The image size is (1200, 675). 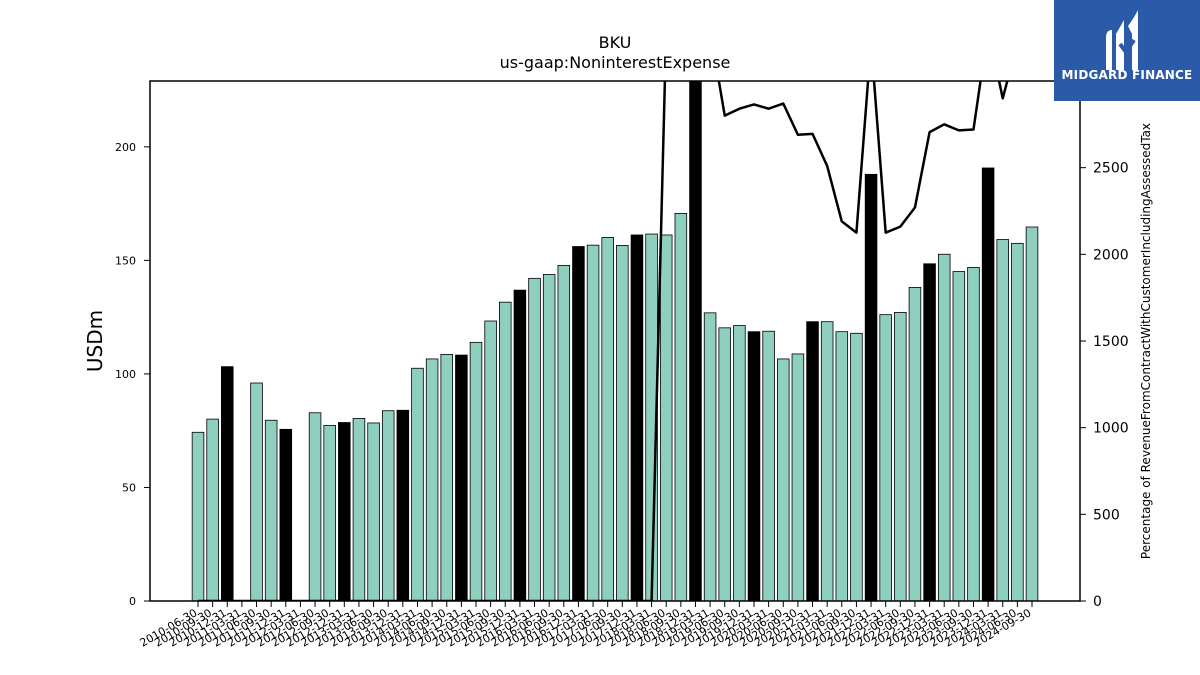 I want to click on midgard-finance-logo: MIDGARD FINANCE, so click(x=1127, y=50).